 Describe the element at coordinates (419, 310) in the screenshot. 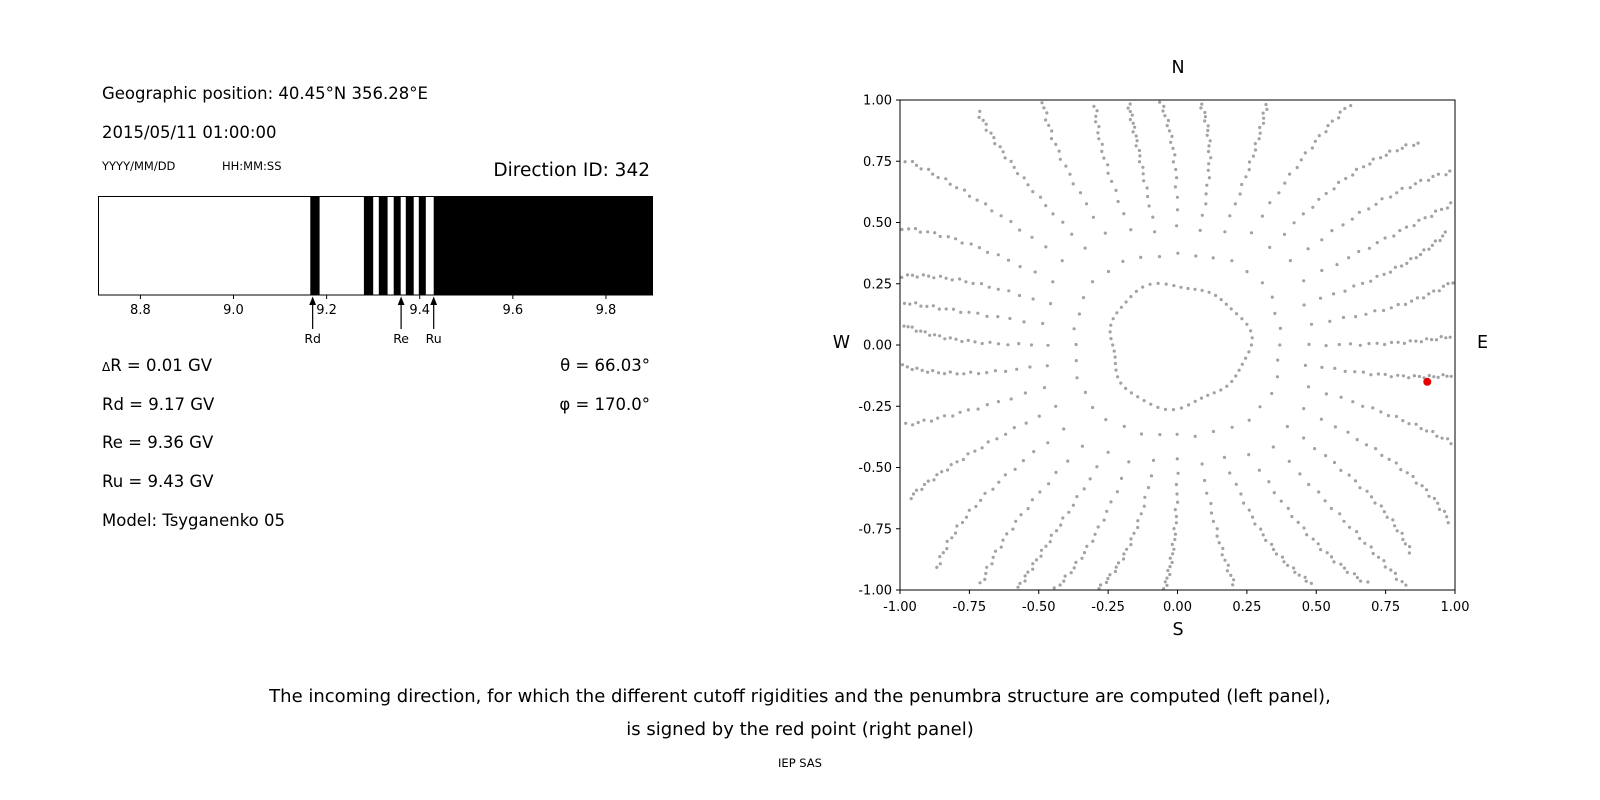

I see `svg-text: 9.4` at that location.